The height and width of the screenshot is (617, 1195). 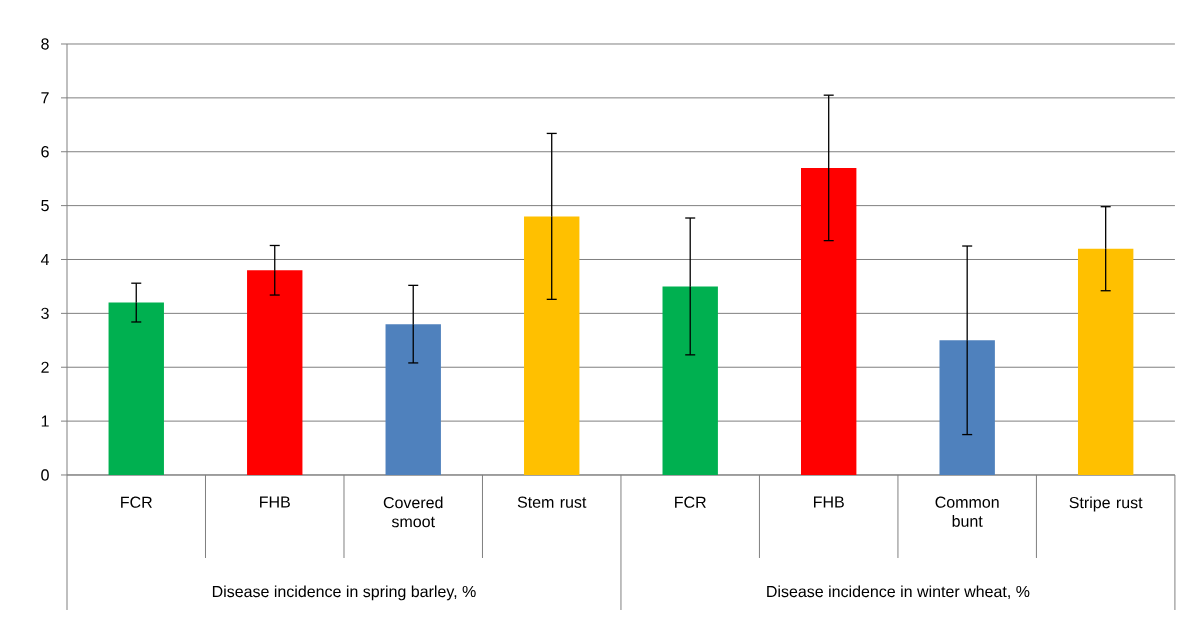 I want to click on y-tick-label: 8, so click(x=45, y=44).